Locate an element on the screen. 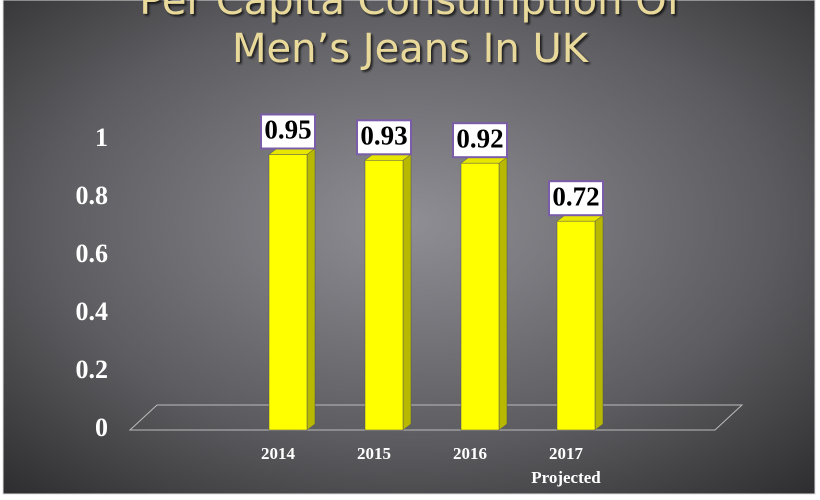 This screenshot has width=820, height=500. value-label: 0.93 is located at coordinates (383, 136).